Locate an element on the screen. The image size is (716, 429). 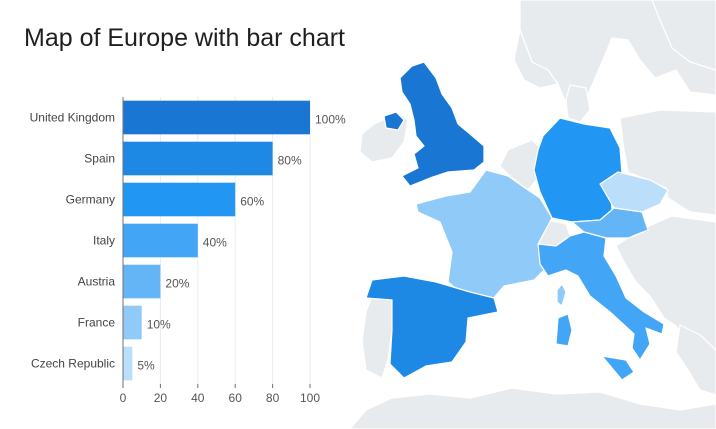
category-label-united-kingdom: United Kingdom is located at coordinates (72, 118).